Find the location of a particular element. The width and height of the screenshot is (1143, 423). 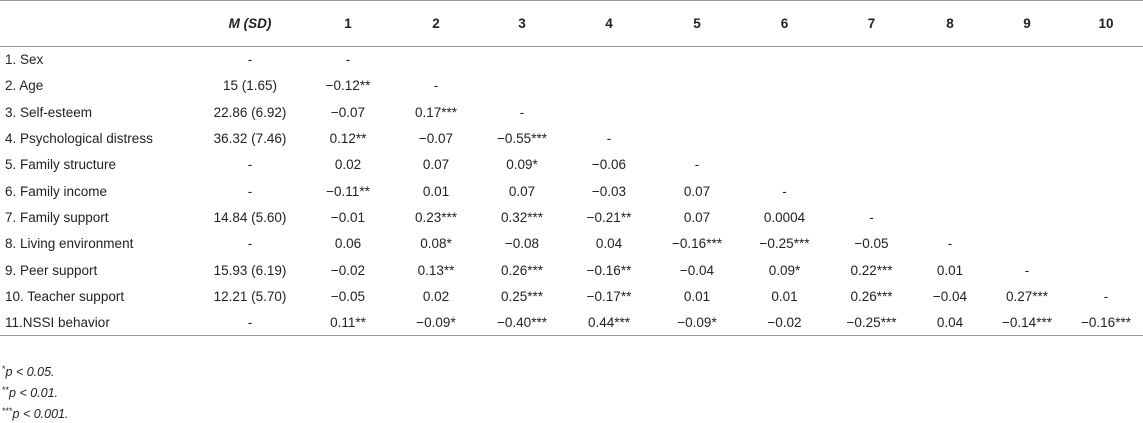

correlation-cell: −0.02 is located at coordinates (348, 270).